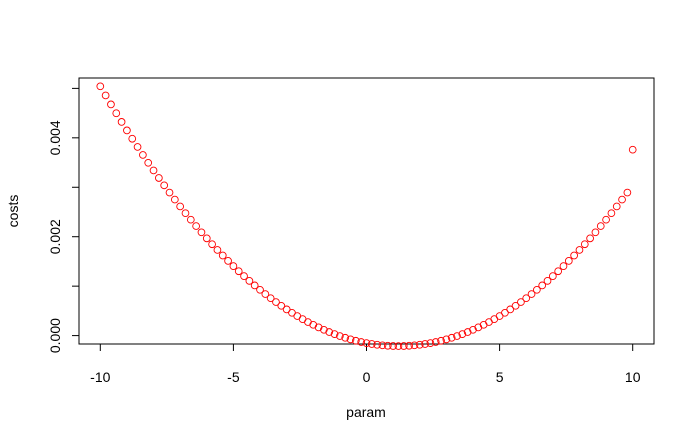 The image size is (694, 443). Describe the element at coordinates (500, 377) in the screenshot. I see `x-tick-label: 5` at that location.